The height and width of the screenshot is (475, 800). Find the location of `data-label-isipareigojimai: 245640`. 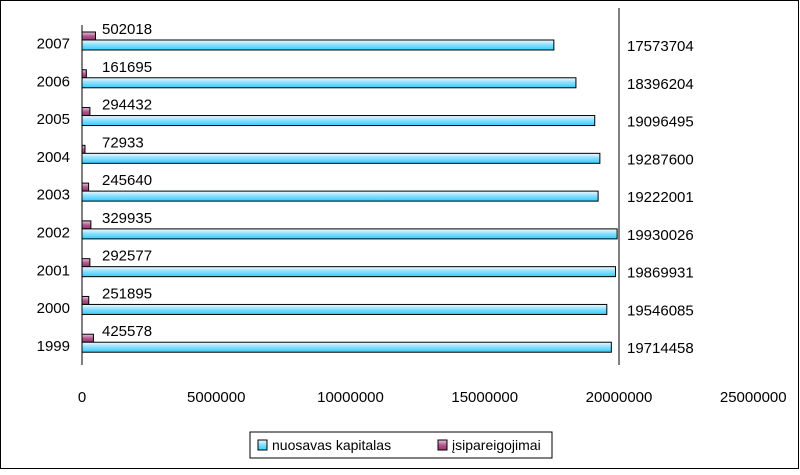

data-label-isipareigojimai: 245640 is located at coordinates (127, 180).